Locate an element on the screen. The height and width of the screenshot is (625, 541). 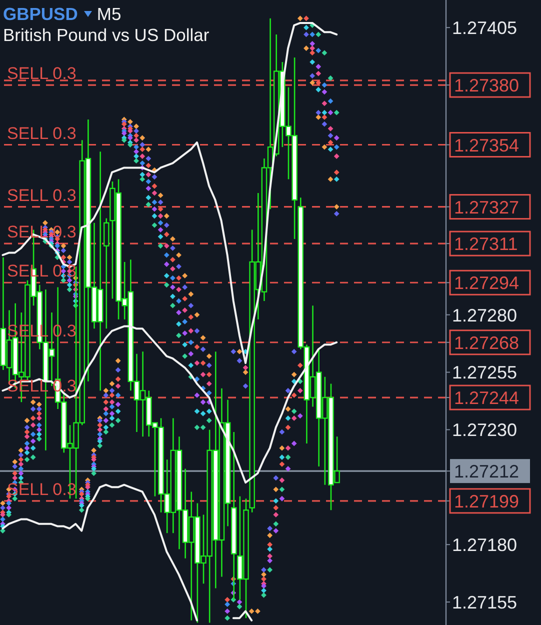
y-tick-label: 1.27180 is located at coordinates (485, 545).